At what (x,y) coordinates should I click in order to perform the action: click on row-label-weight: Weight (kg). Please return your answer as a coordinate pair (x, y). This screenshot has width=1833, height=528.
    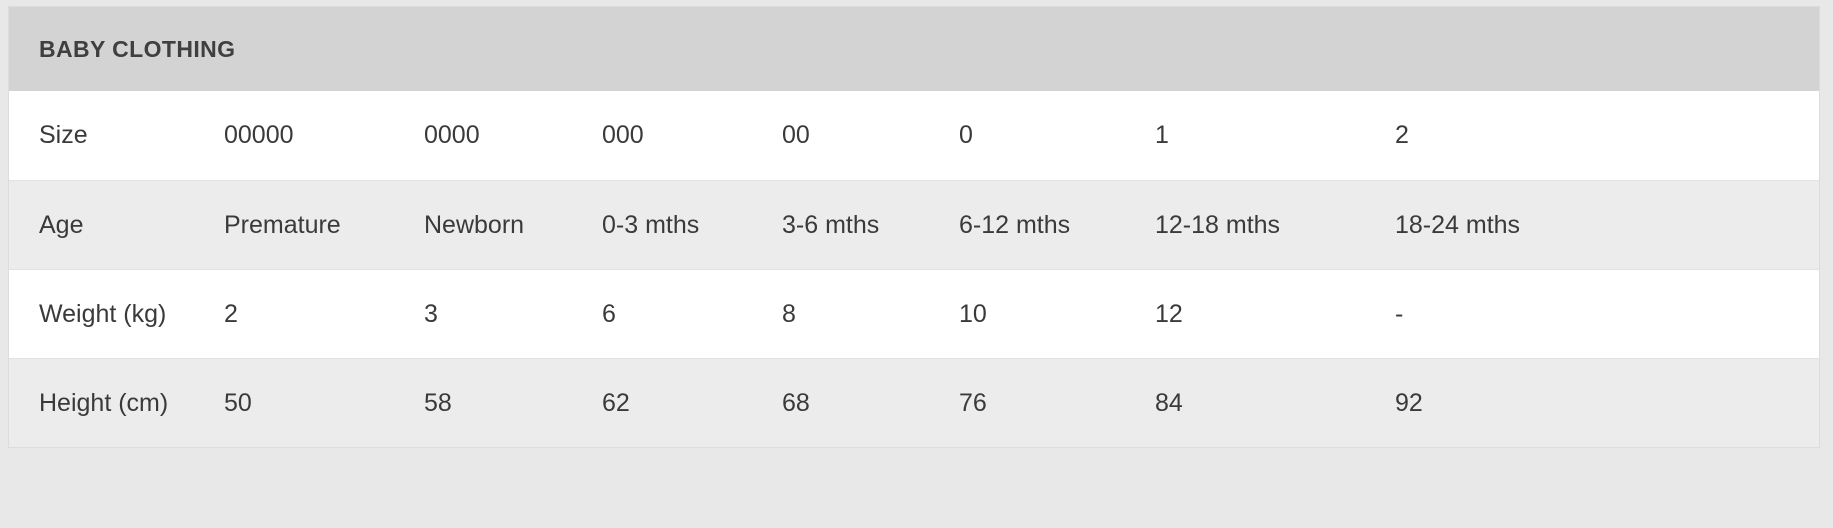
    Looking at the image, I should click on (103, 313).